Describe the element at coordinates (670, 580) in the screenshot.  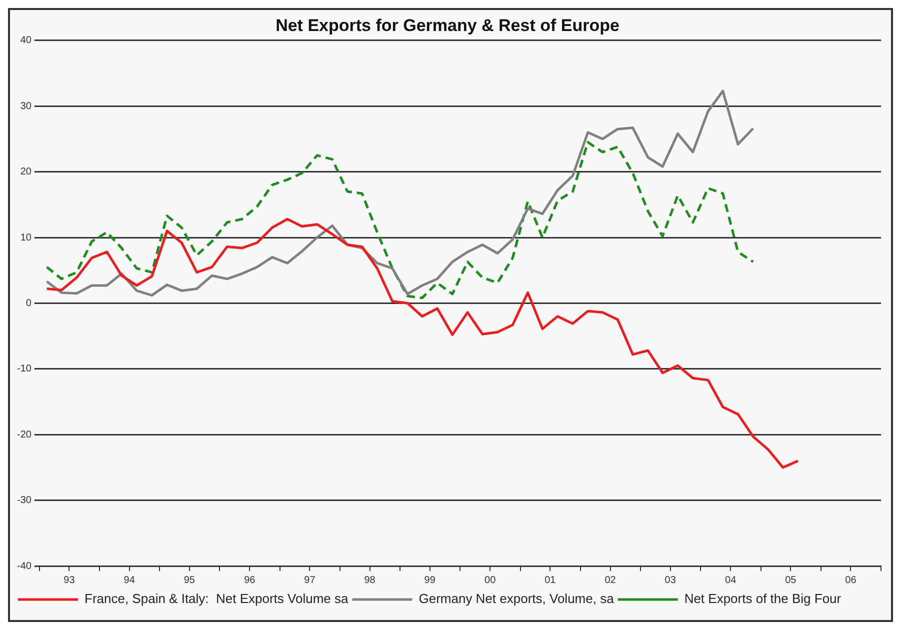
I see `x-tick-label: 03` at that location.